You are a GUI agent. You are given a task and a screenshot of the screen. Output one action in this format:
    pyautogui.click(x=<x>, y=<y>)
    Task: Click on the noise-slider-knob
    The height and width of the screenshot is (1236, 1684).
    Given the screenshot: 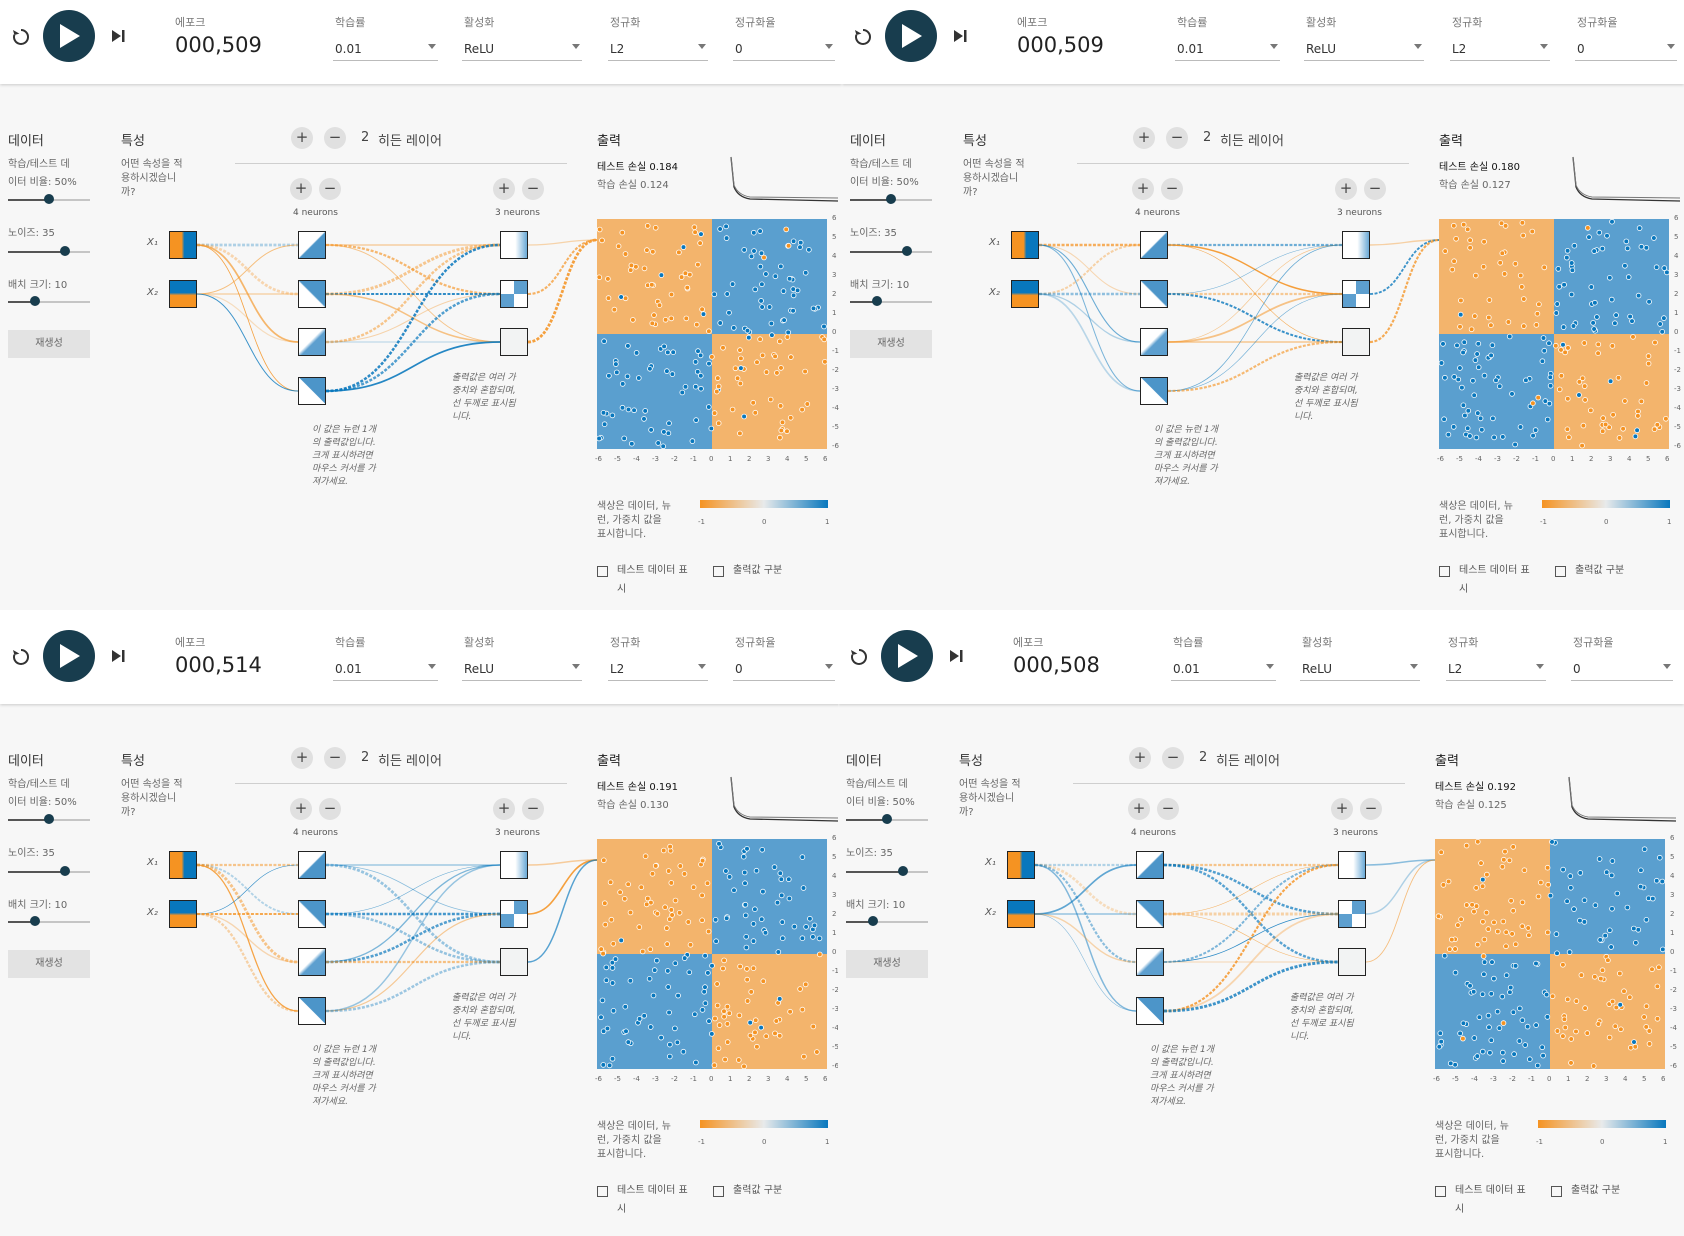 What is the action you would take?
    pyautogui.click(x=65, y=251)
    